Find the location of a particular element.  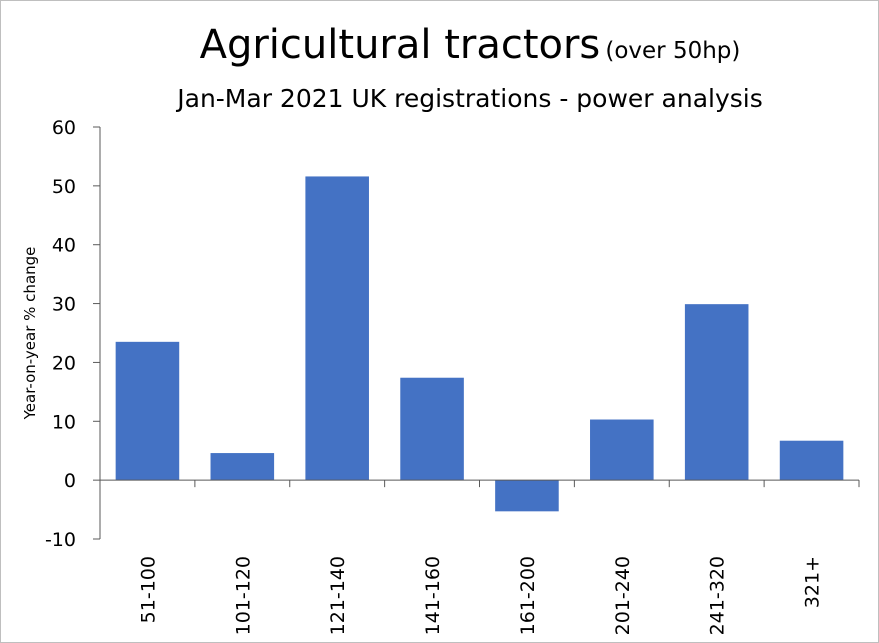

x-tick-label: 51-100 is located at coordinates (148, 589).